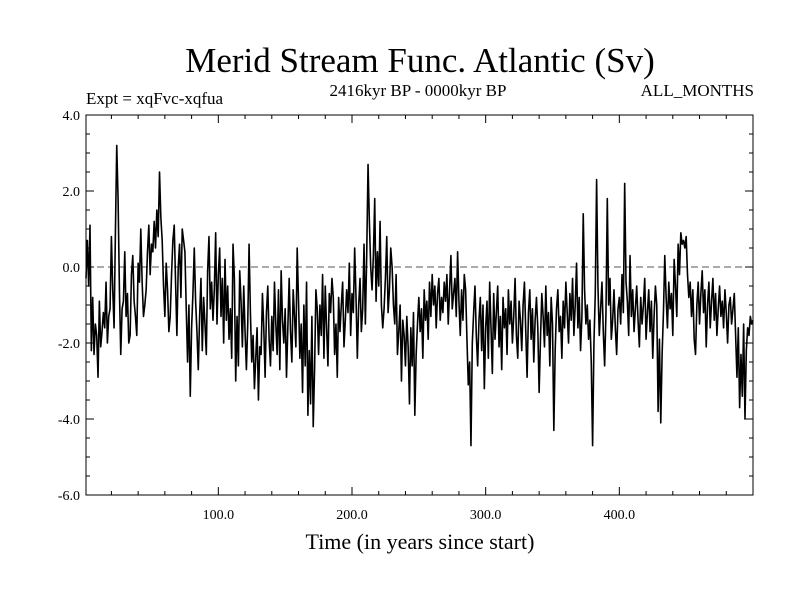 The height and width of the screenshot is (600, 800). What do you see at coordinates (155, 98) in the screenshot?
I see `experiment-label: Expt = xqFvc-xqfua` at bounding box center [155, 98].